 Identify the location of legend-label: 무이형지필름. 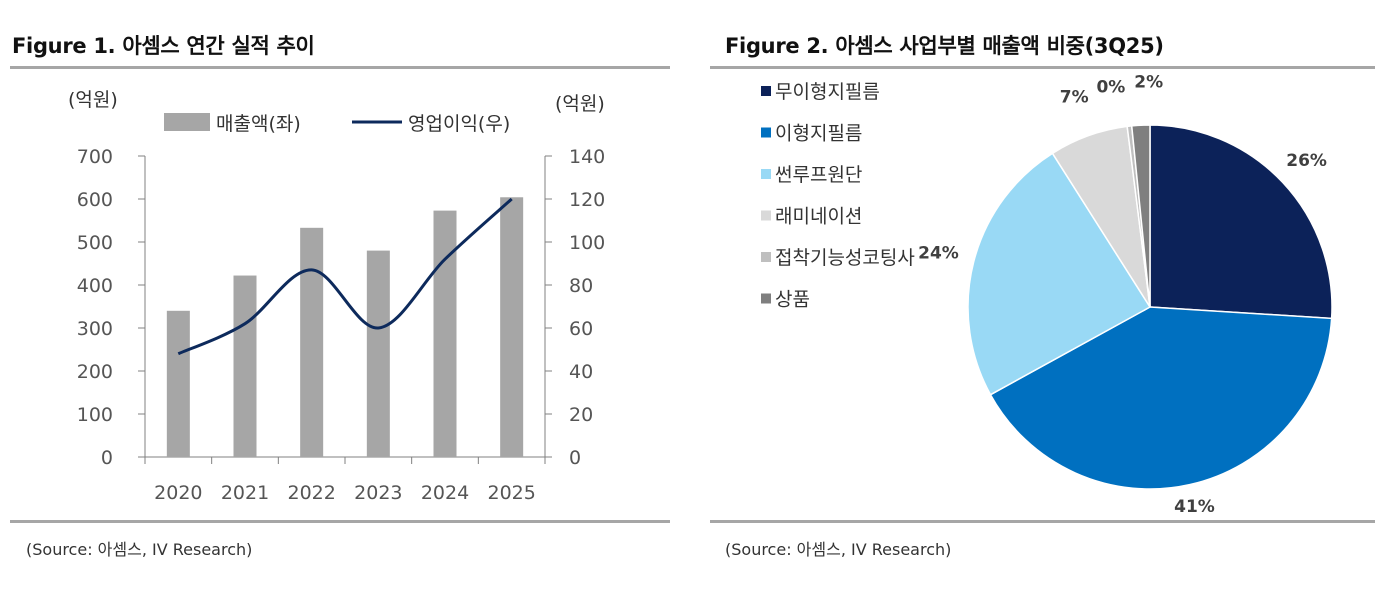
(827, 92).